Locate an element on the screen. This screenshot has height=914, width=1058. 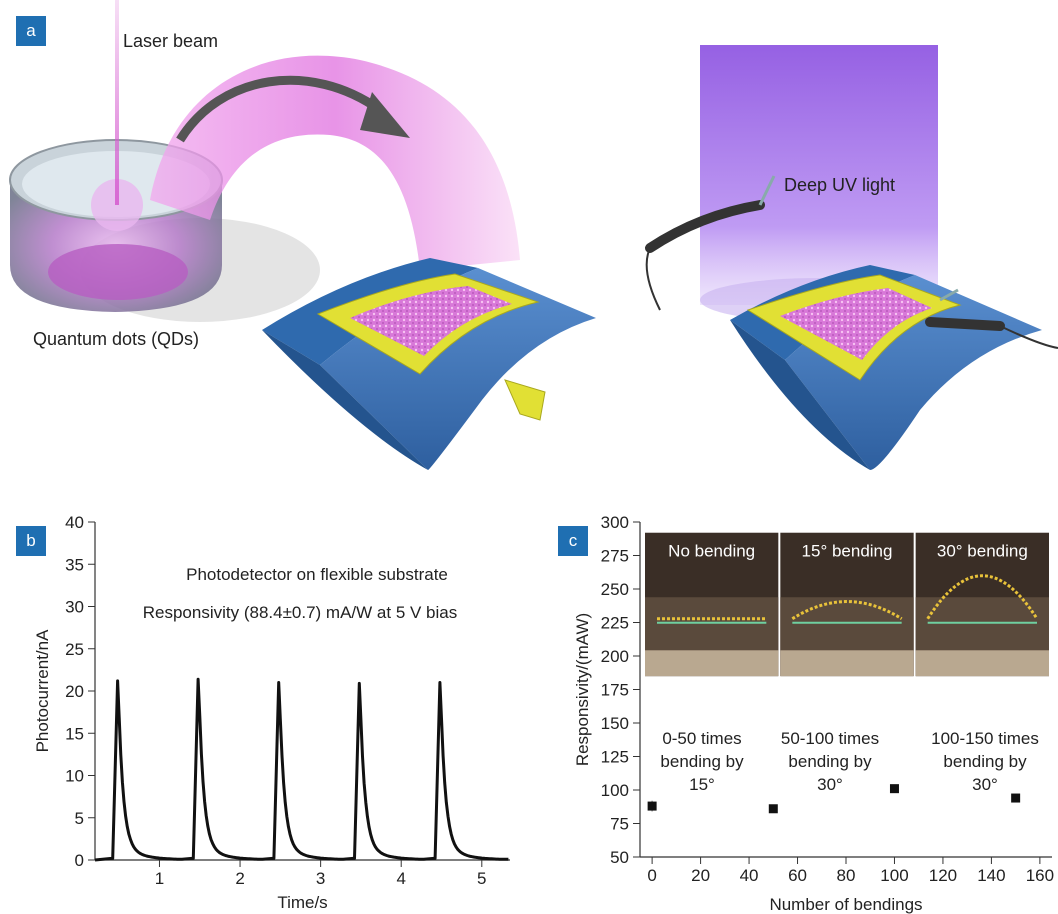
panel-c-tag: c is located at coordinates (573, 541).